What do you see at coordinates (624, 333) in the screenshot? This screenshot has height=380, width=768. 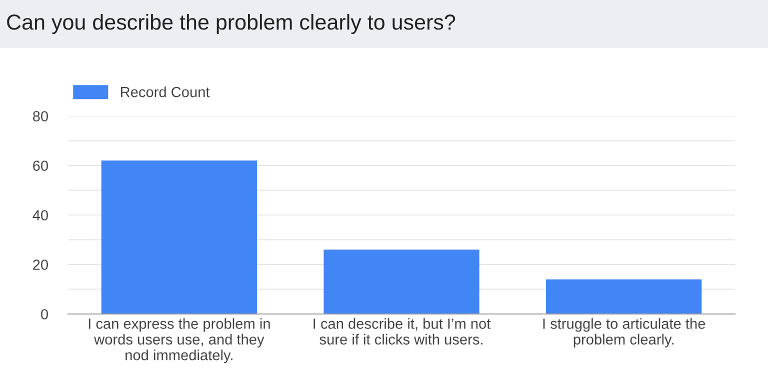 I see `x-tick-label: I struggle to articulate the problem clearly.` at bounding box center [624, 333].